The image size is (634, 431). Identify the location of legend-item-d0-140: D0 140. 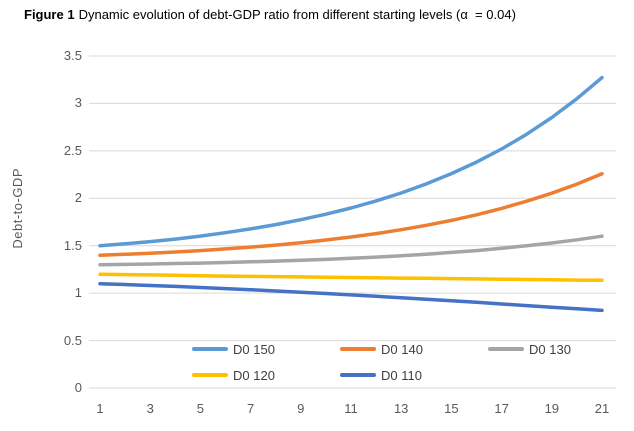
(414, 349).